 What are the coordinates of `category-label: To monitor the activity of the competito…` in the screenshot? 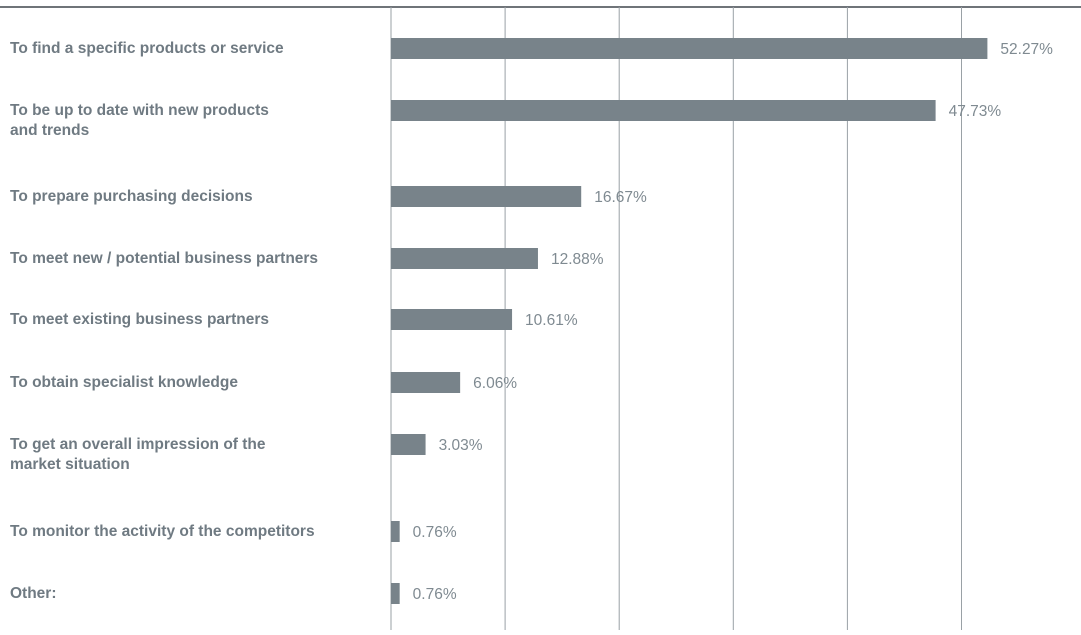 It's located at (162, 531).